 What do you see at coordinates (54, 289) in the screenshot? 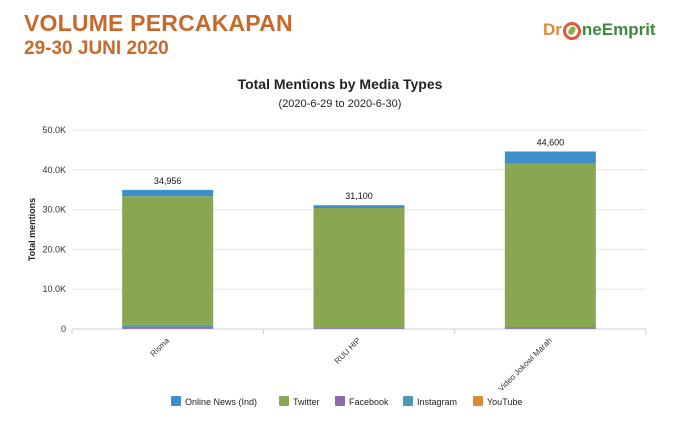
I see `y-tick-label: 10.0K` at bounding box center [54, 289].